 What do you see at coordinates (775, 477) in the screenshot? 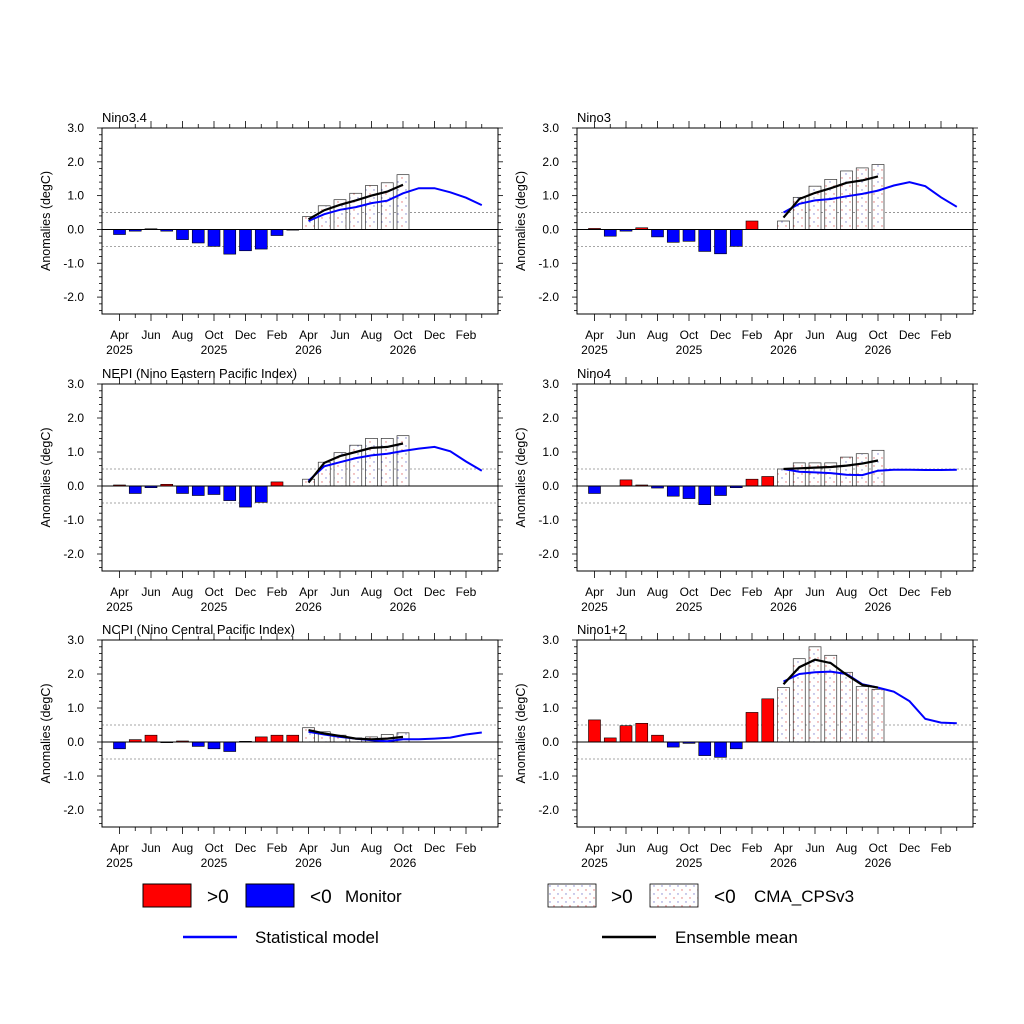
I see `plot-frame` at bounding box center [775, 477].